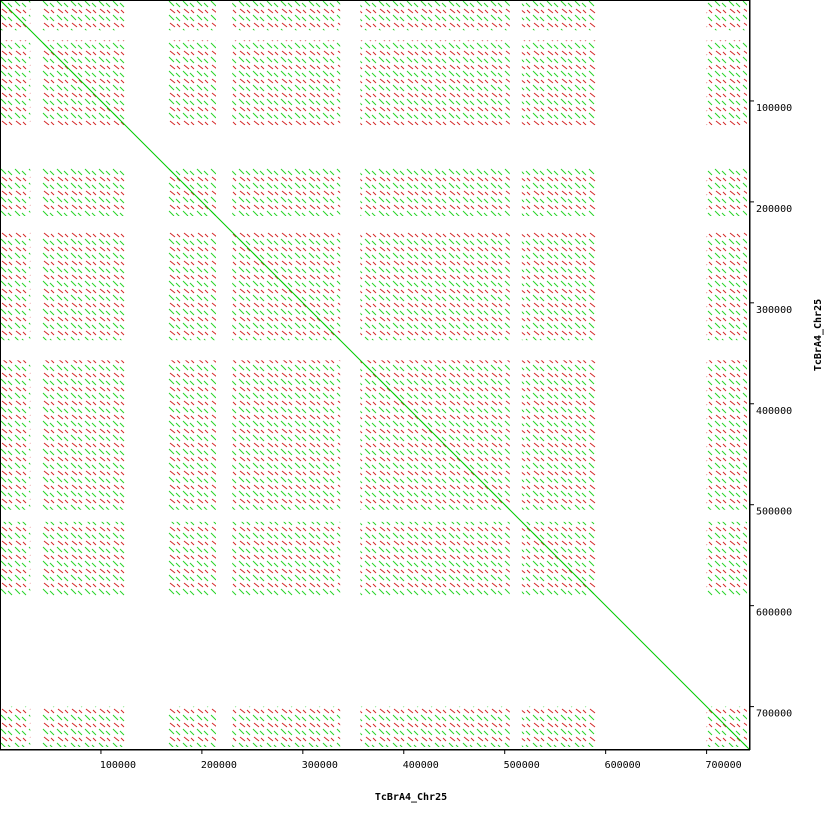 The width and height of the screenshot is (830, 834). Describe the element at coordinates (774, 108) in the screenshot. I see `y-tick-label: 100000` at that location.